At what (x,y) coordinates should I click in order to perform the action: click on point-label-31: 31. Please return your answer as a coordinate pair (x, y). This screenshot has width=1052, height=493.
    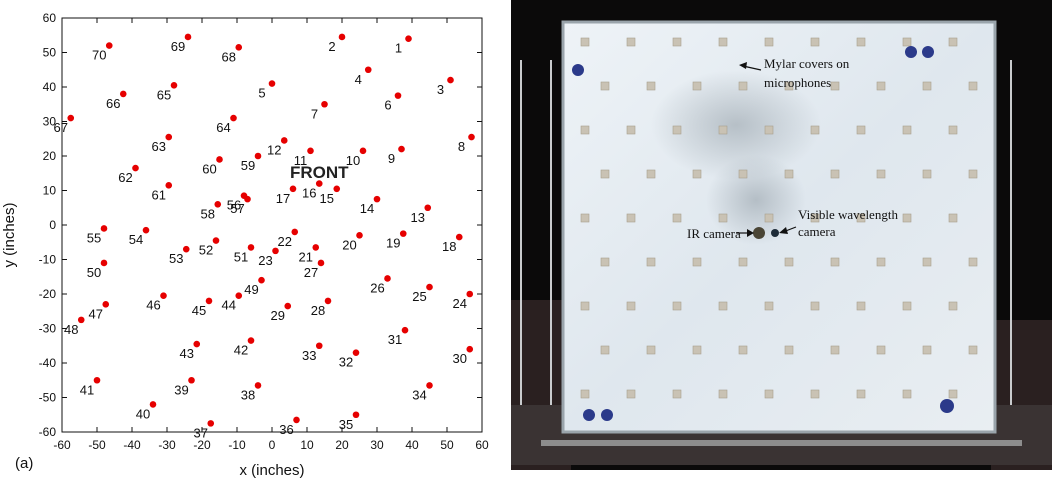
    Looking at the image, I should click on (395, 339).